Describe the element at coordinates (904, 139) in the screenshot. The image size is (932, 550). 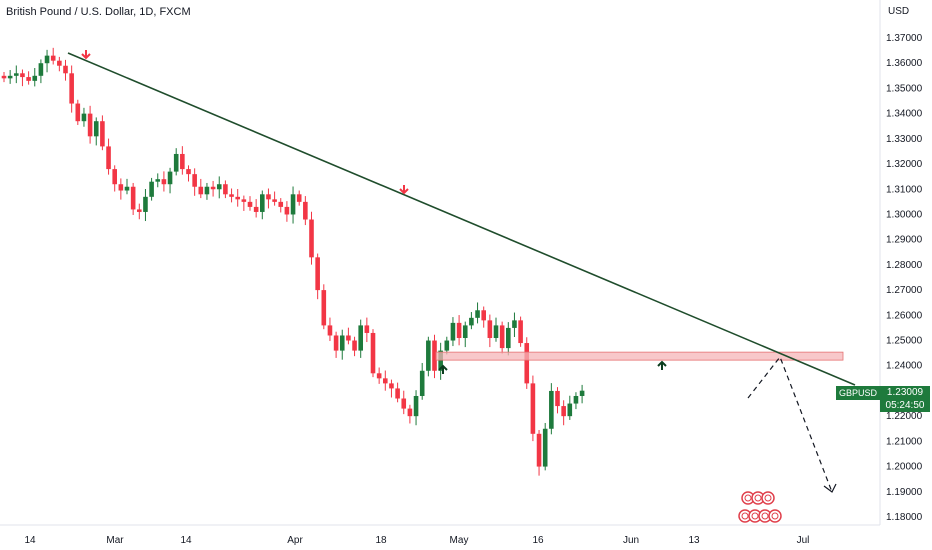
I see `y-tick-label: 1.33000` at that location.